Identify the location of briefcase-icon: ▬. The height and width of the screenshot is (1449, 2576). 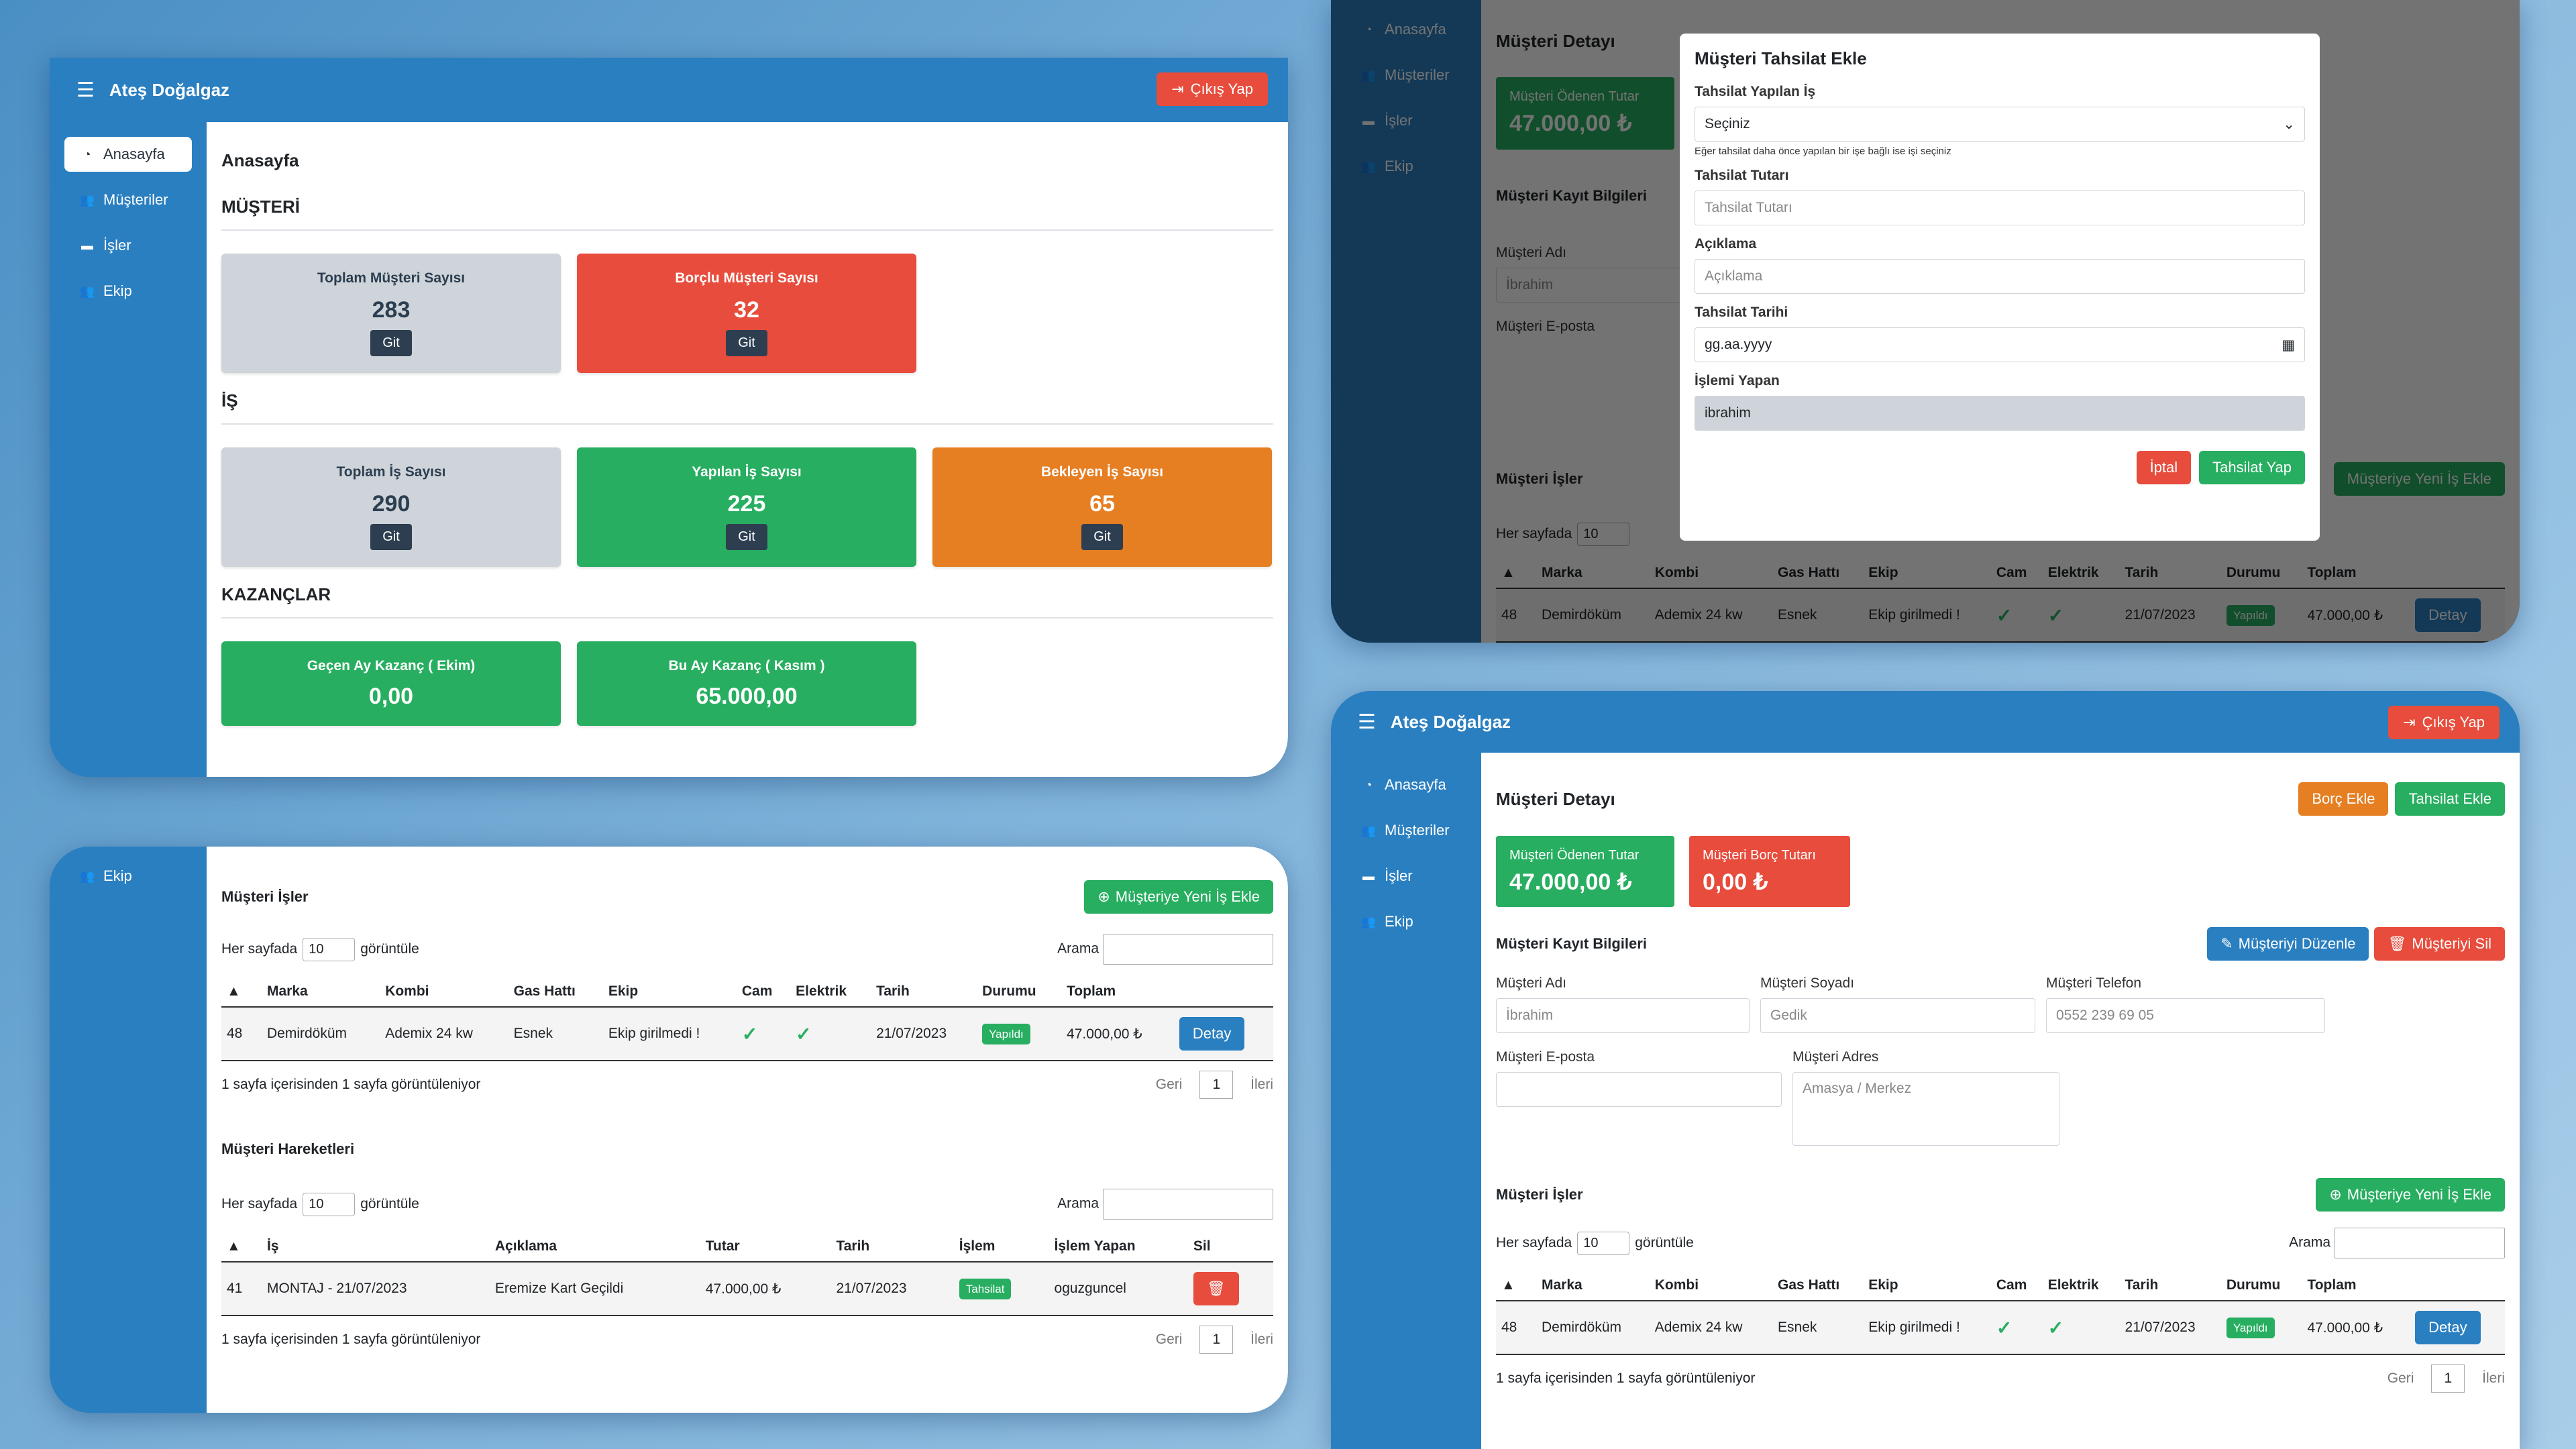
(1368, 876).